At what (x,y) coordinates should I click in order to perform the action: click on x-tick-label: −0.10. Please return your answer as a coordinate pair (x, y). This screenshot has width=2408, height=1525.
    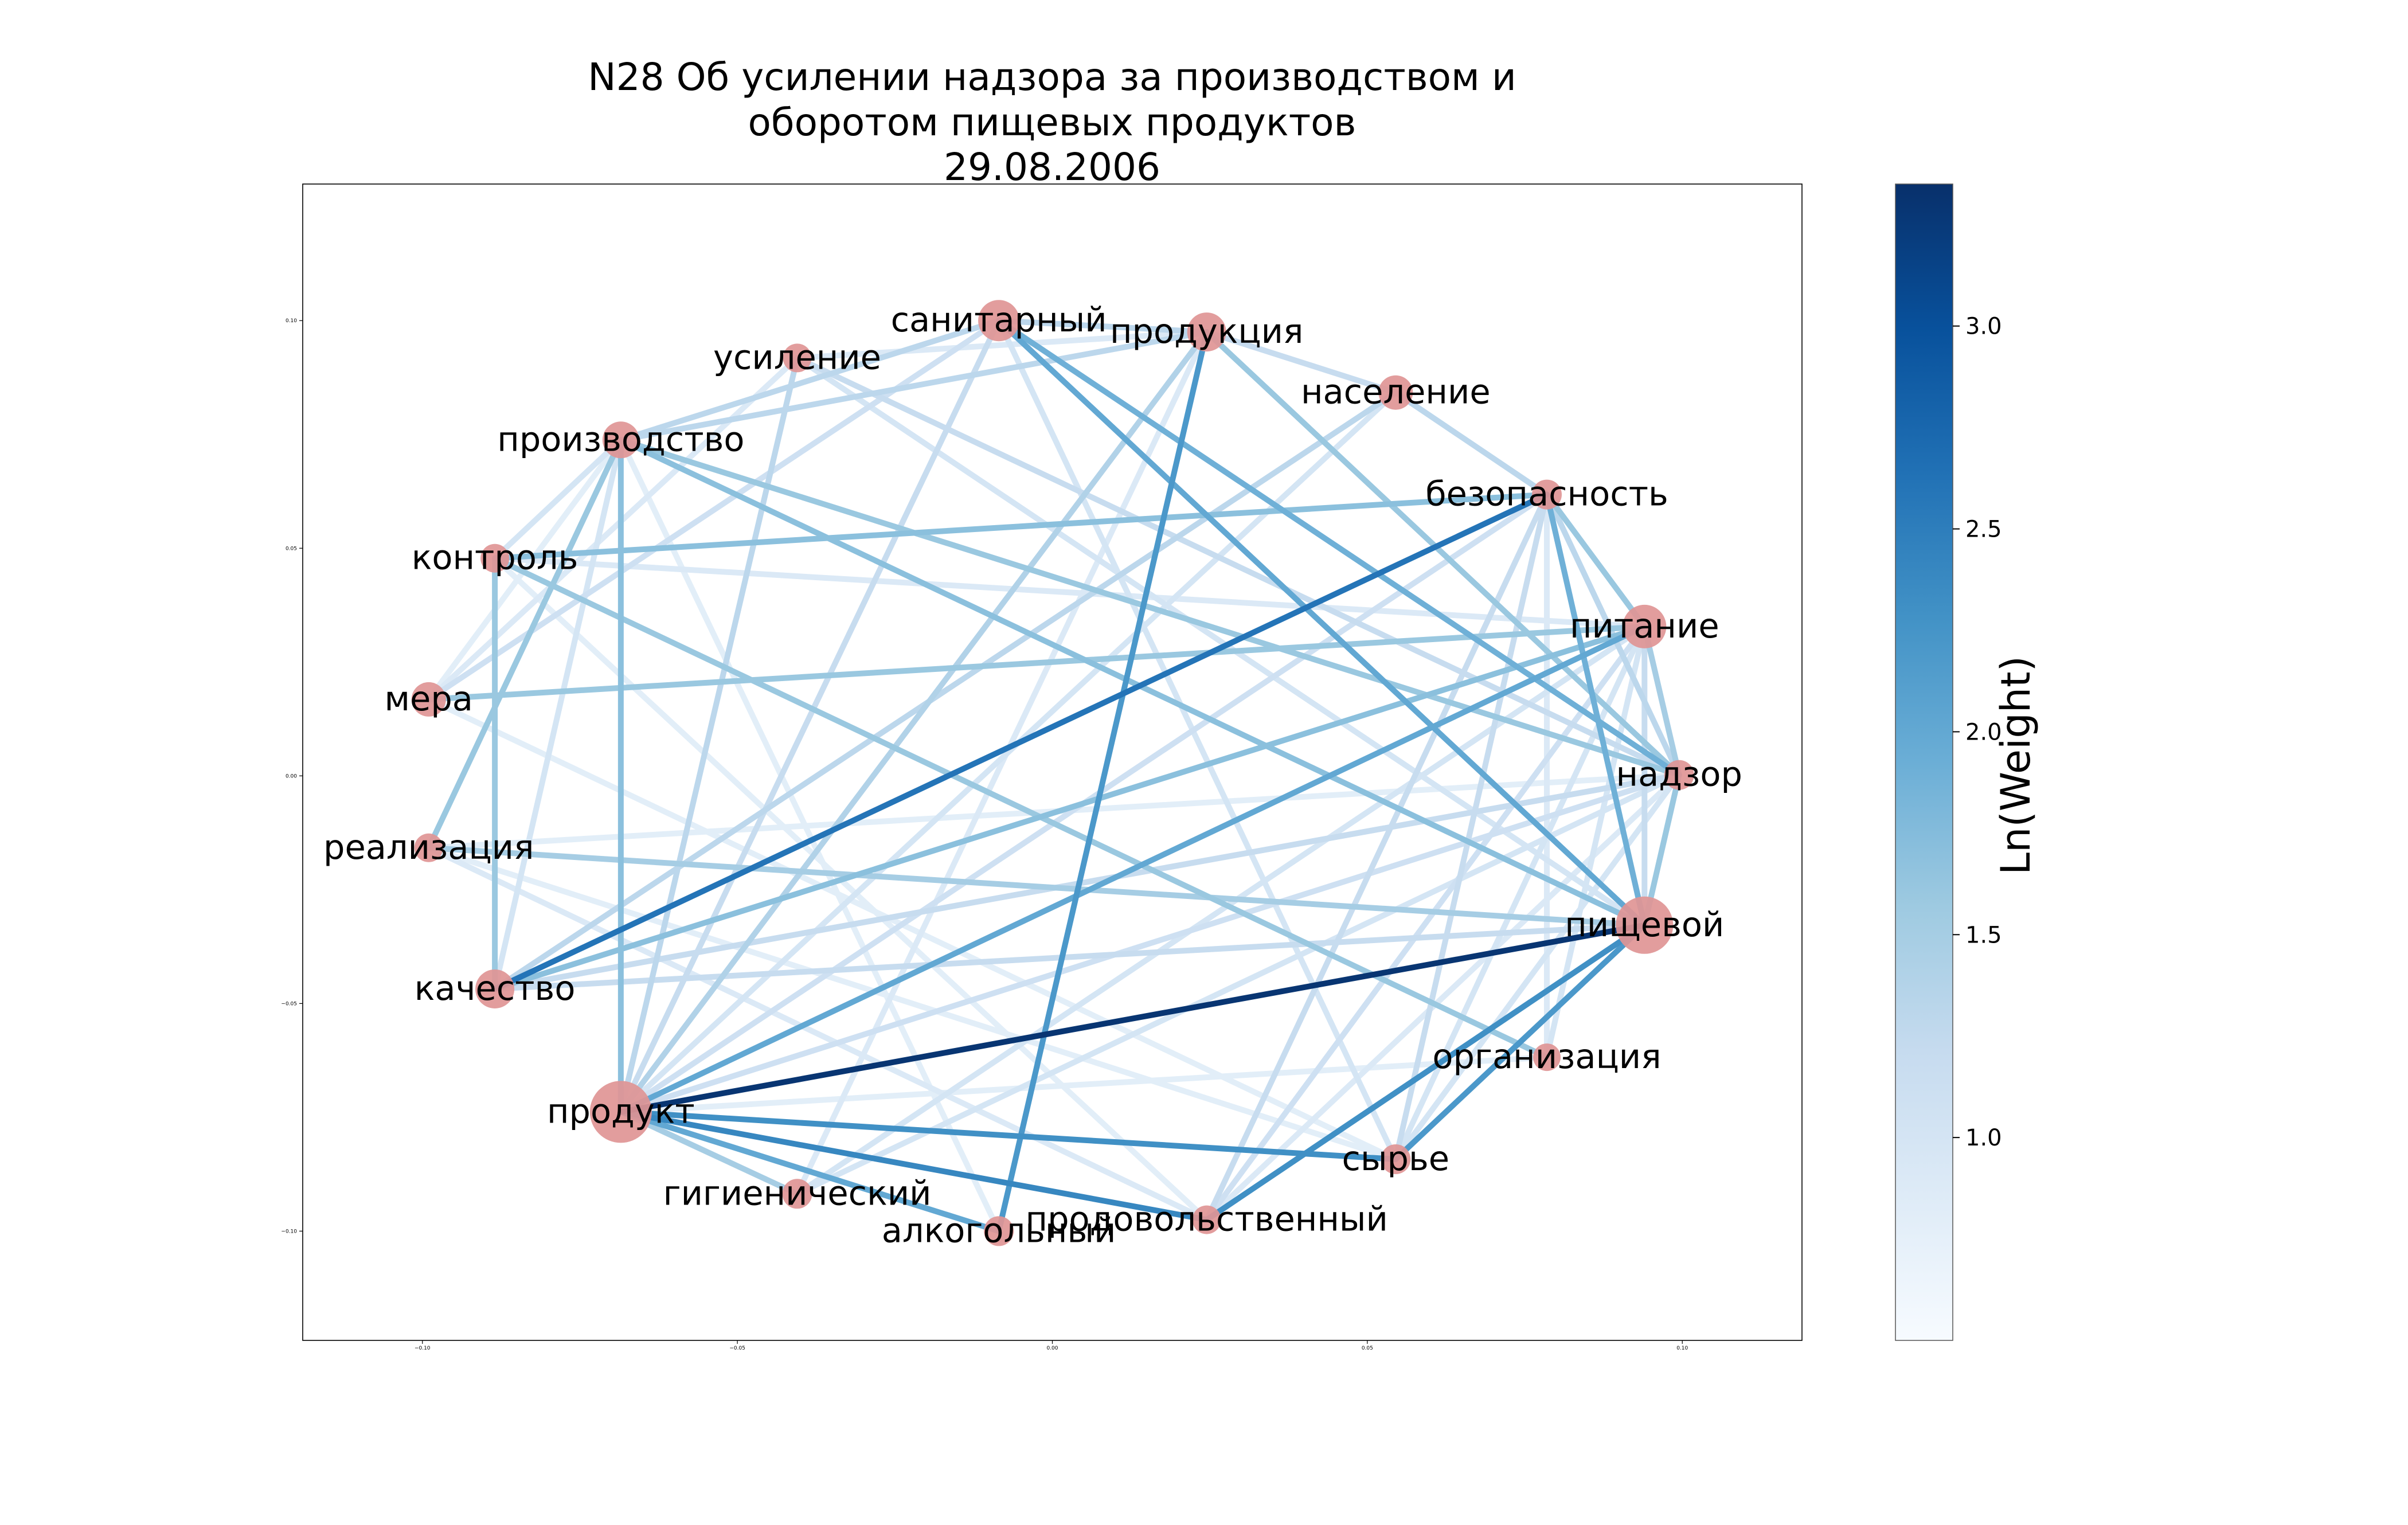
    Looking at the image, I should click on (423, 1348).